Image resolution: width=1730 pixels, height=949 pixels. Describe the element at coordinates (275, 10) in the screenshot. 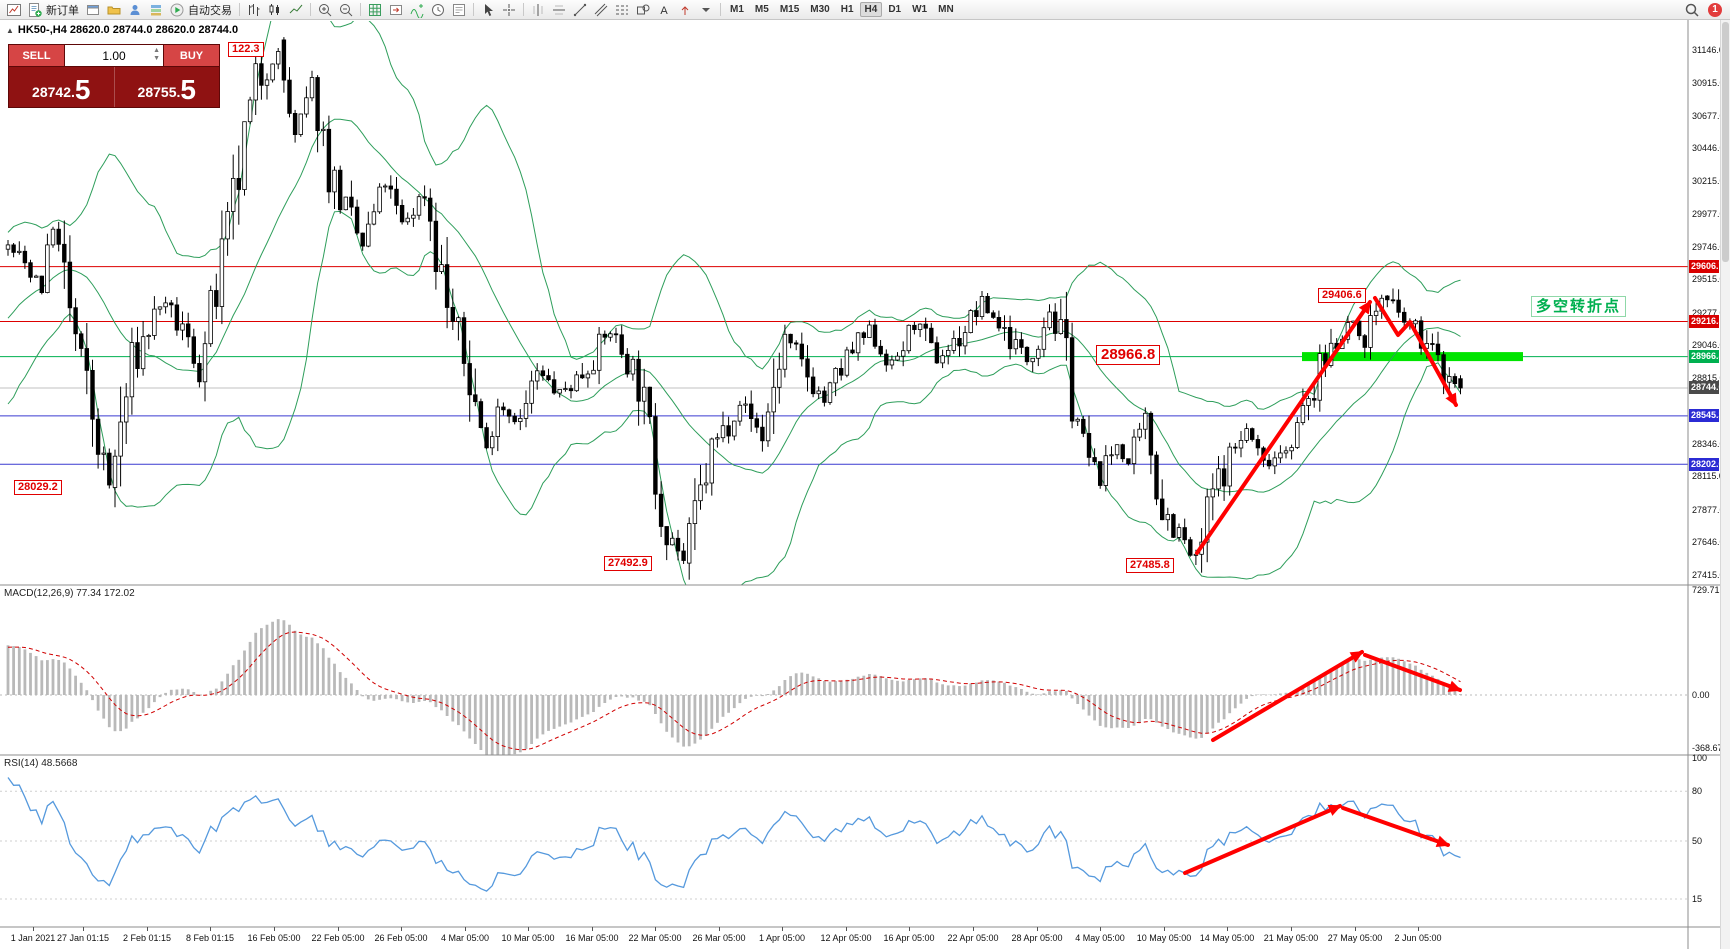

I see `candlestick-mode-icon` at that location.